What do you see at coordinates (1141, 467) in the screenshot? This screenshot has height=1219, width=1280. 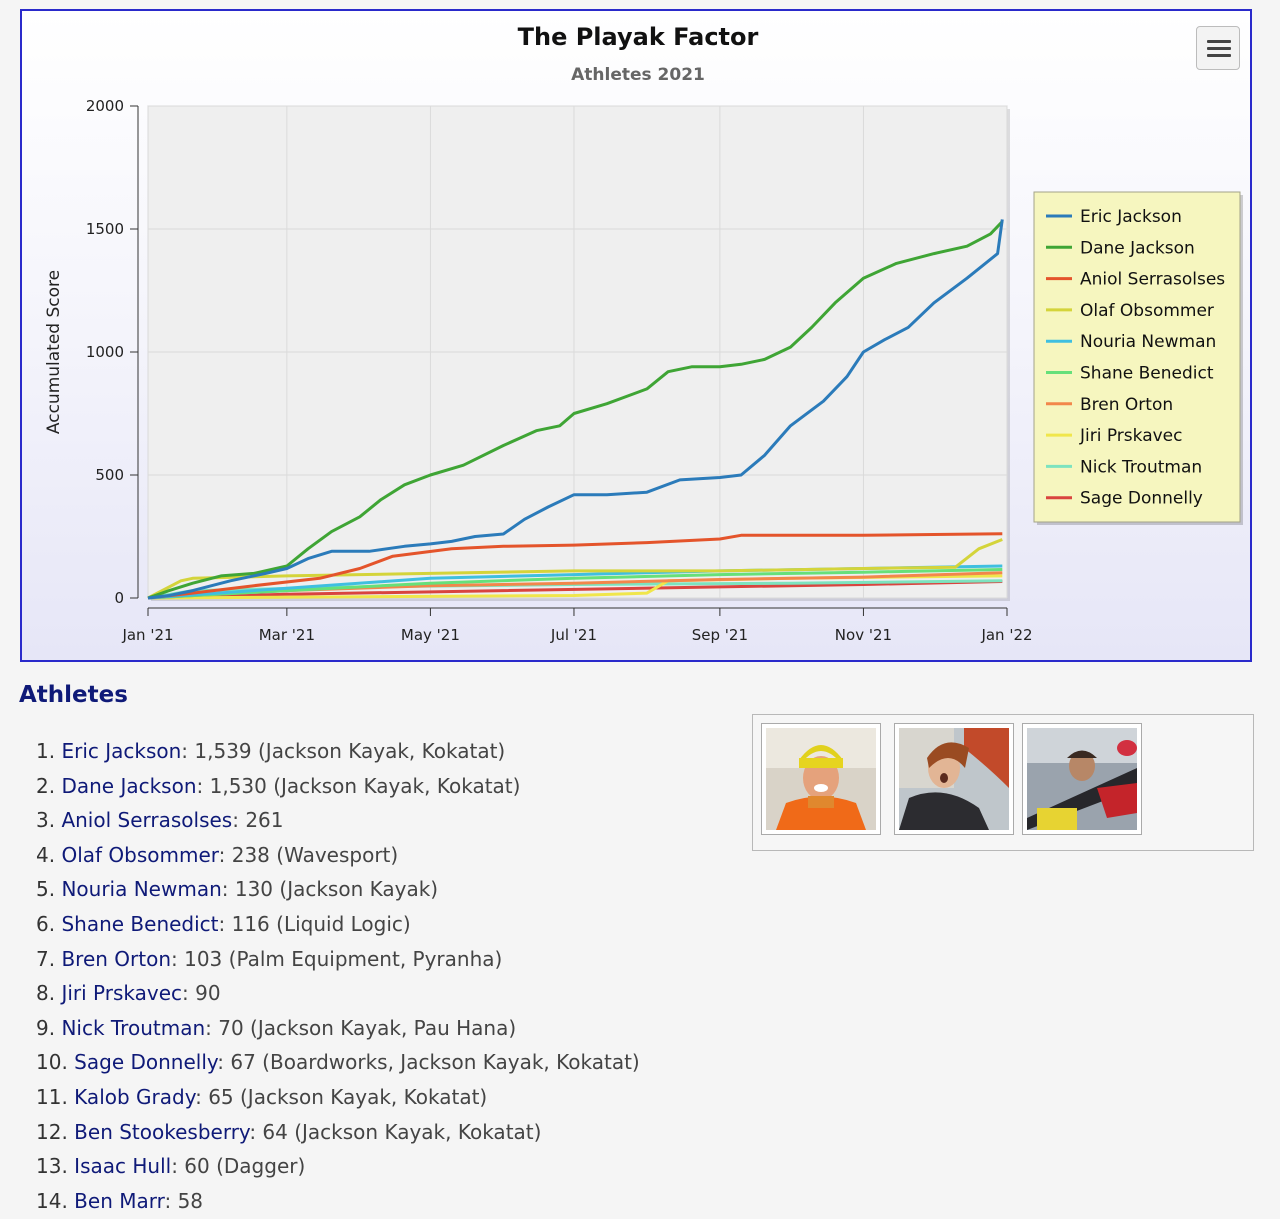 I see `legend-entry: Nick Troutman` at bounding box center [1141, 467].